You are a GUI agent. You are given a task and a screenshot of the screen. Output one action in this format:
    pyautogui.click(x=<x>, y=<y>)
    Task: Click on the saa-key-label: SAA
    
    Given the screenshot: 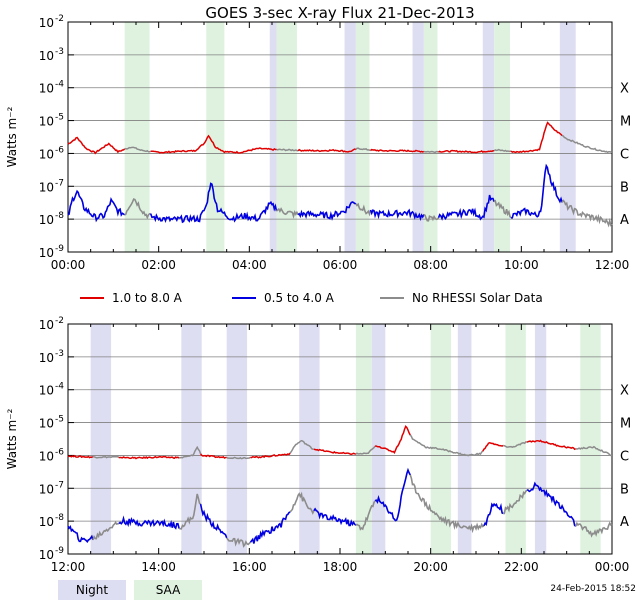 What is the action you would take?
    pyautogui.click(x=168, y=590)
    